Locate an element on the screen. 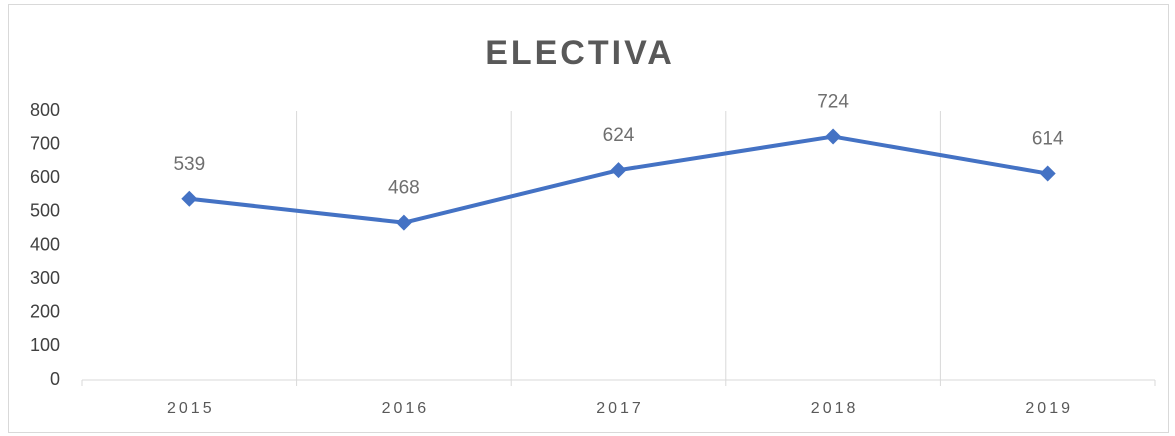 Image resolution: width=1175 pixels, height=436 pixels. y-tick-label: 500 is located at coordinates (45, 211).